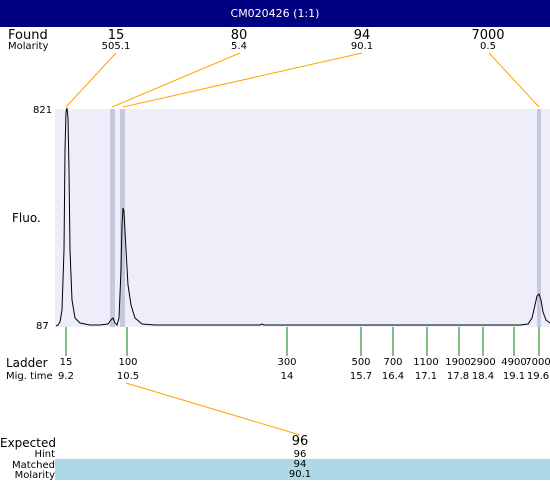  I want to click on ladder-time: 15.7, so click(361, 376).